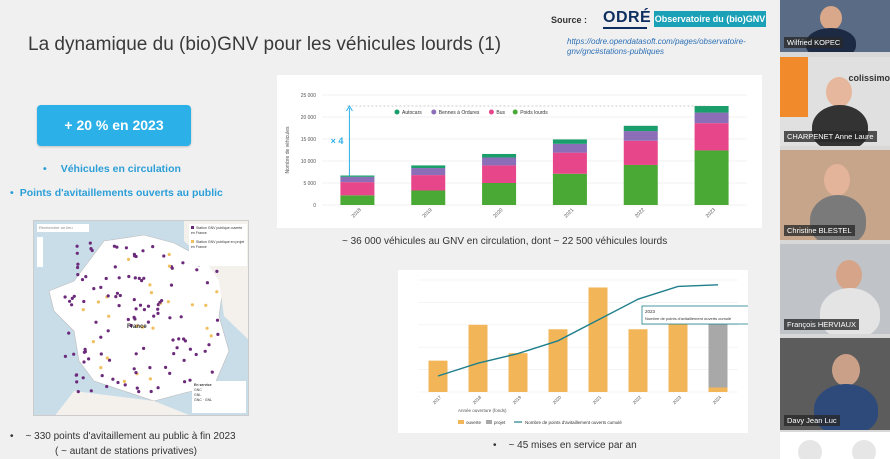 Image resolution: width=890 pixels, height=459 pixels. Describe the element at coordinates (309, 96) in the screenshot. I see `y-tick-label: 25 000` at that location.